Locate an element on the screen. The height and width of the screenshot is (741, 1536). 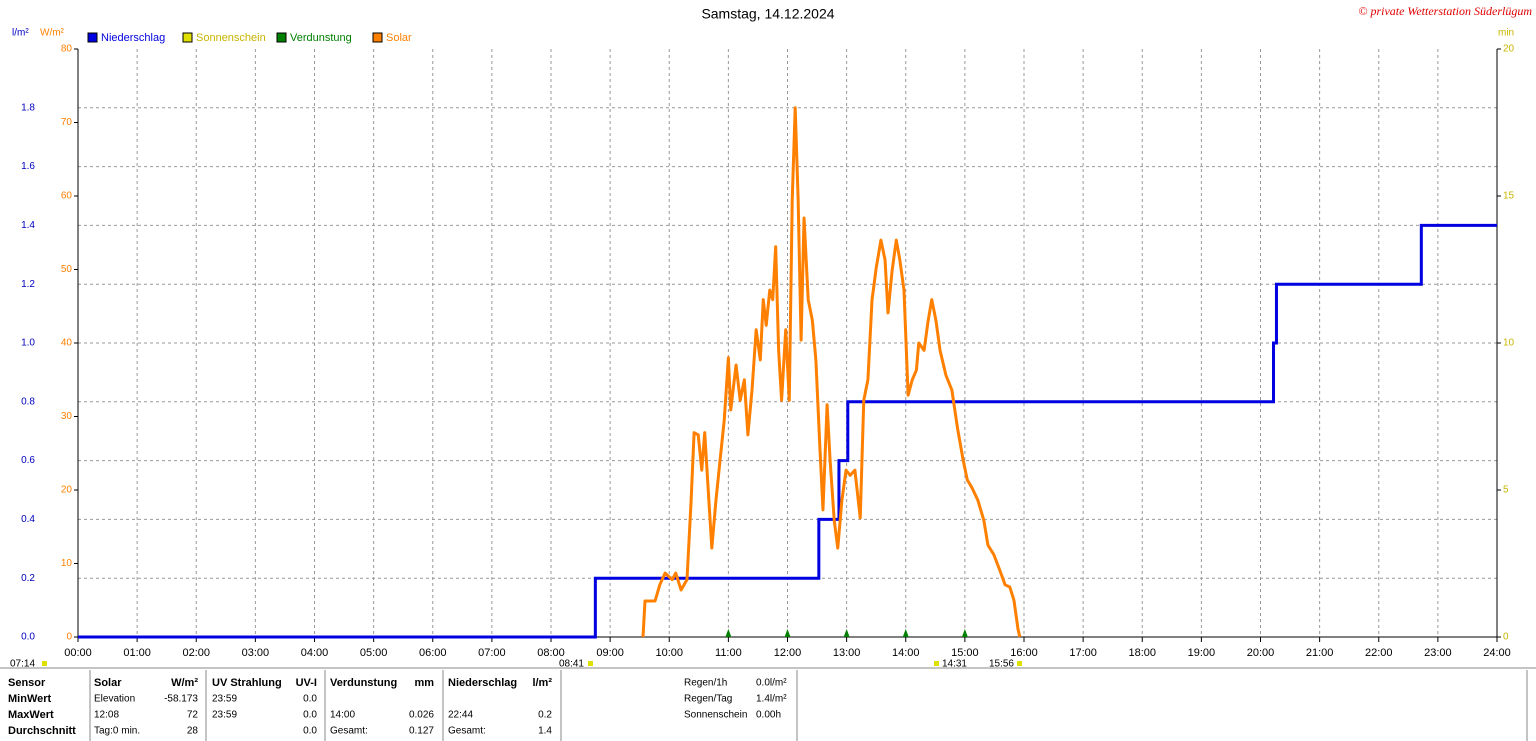
copyright: © private Wetterstation Süderlügum is located at coordinates (1445, 11).